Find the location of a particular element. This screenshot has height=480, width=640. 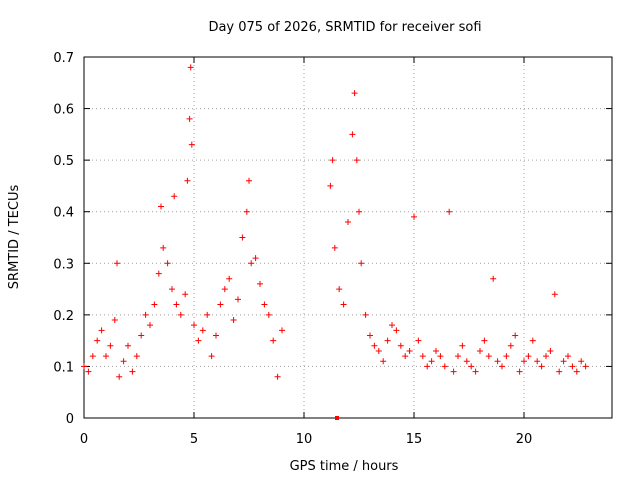

y-axis-tick-labels: 0 0.1 0.2 0.3 0.4 0.5 0.6 0.7 is located at coordinates (63, 239).